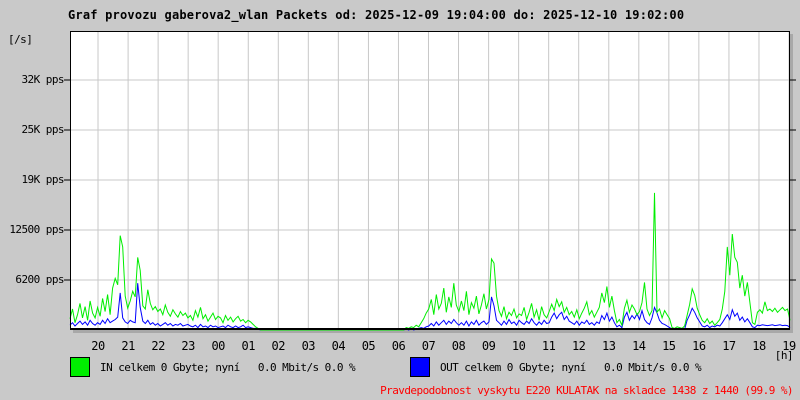 This screenshot has height=400, width=800. Describe the element at coordinates (248, 346) in the screenshot. I see `x-axis-label: 01` at that location.